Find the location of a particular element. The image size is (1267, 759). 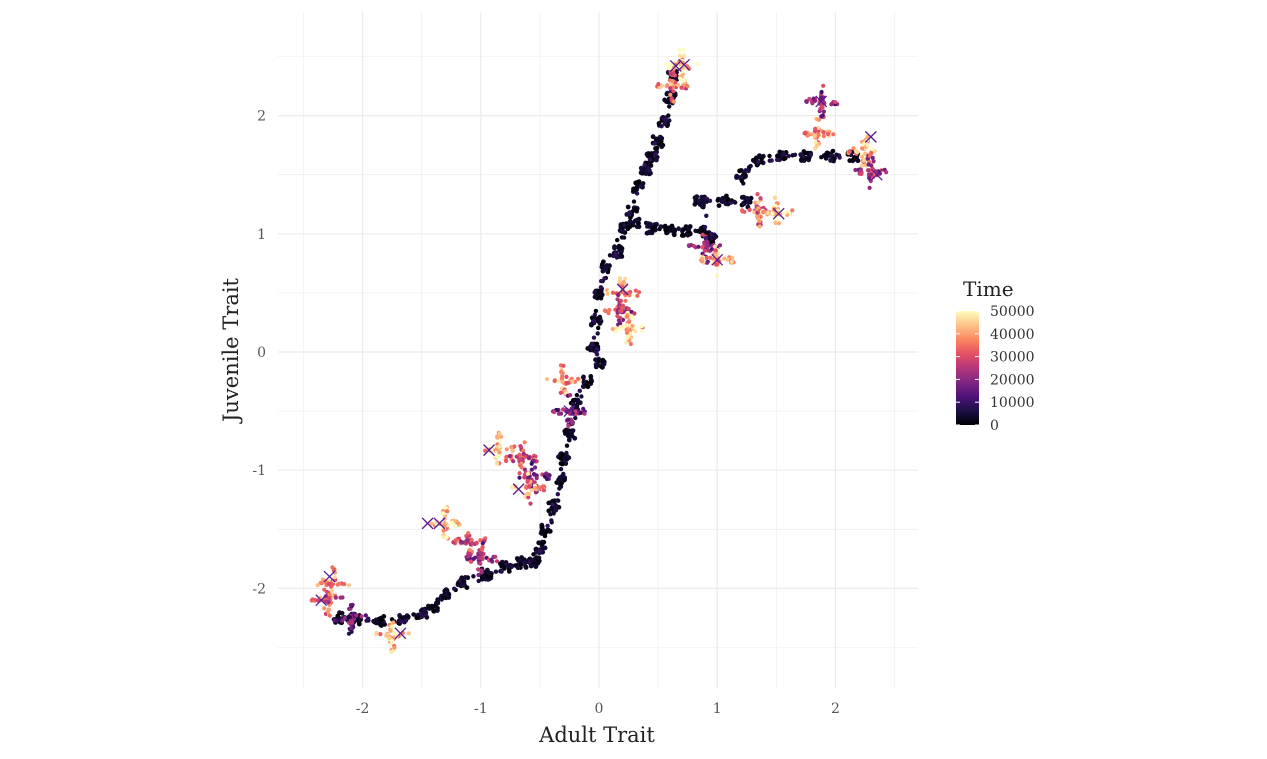

x-tick-label: 2 is located at coordinates (835, 709).